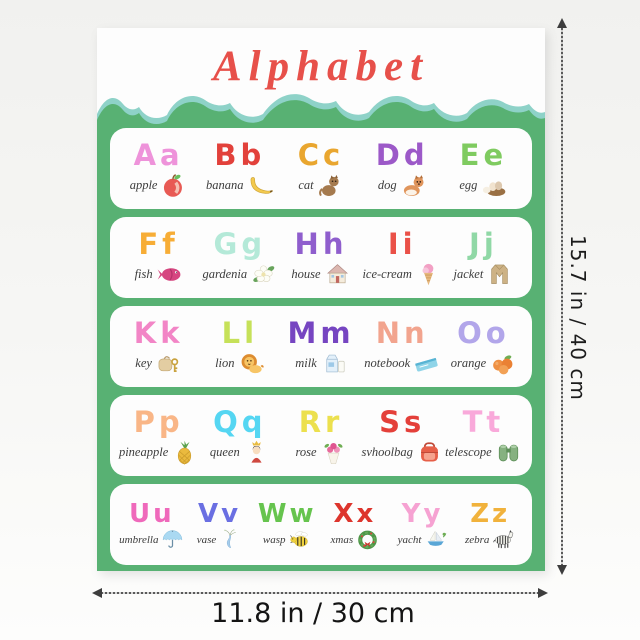 The height and width of the screenshot is (640, 640). Describe the element at coordinates (251, 363) in the screenshot. I see `lion-icon` at that location.